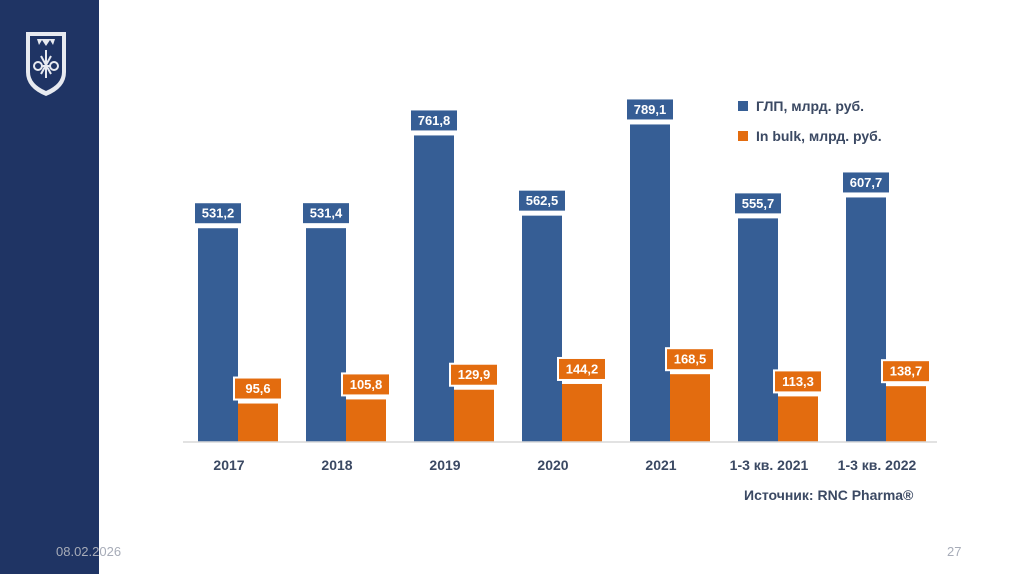  I want to click on data-label-bulk-3: 144,2, so click(582, 368).